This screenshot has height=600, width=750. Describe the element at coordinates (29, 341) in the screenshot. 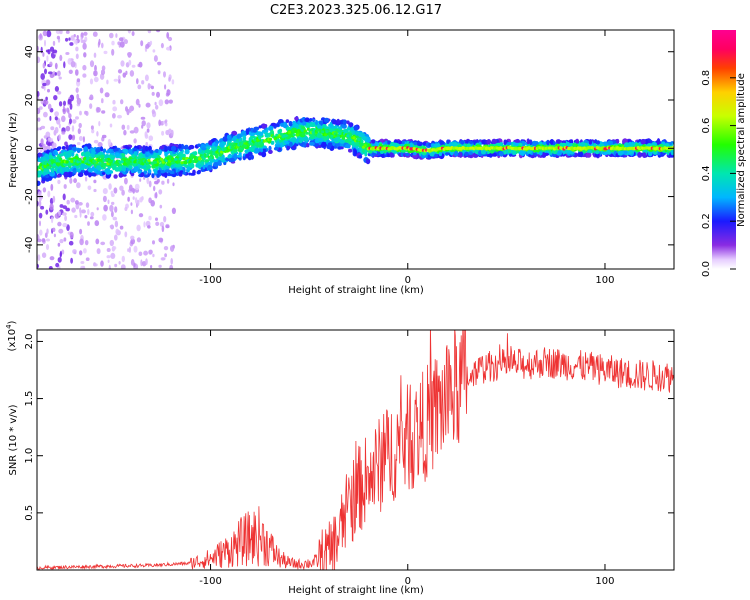

I see `y-tick-label: 2.0` at that location.